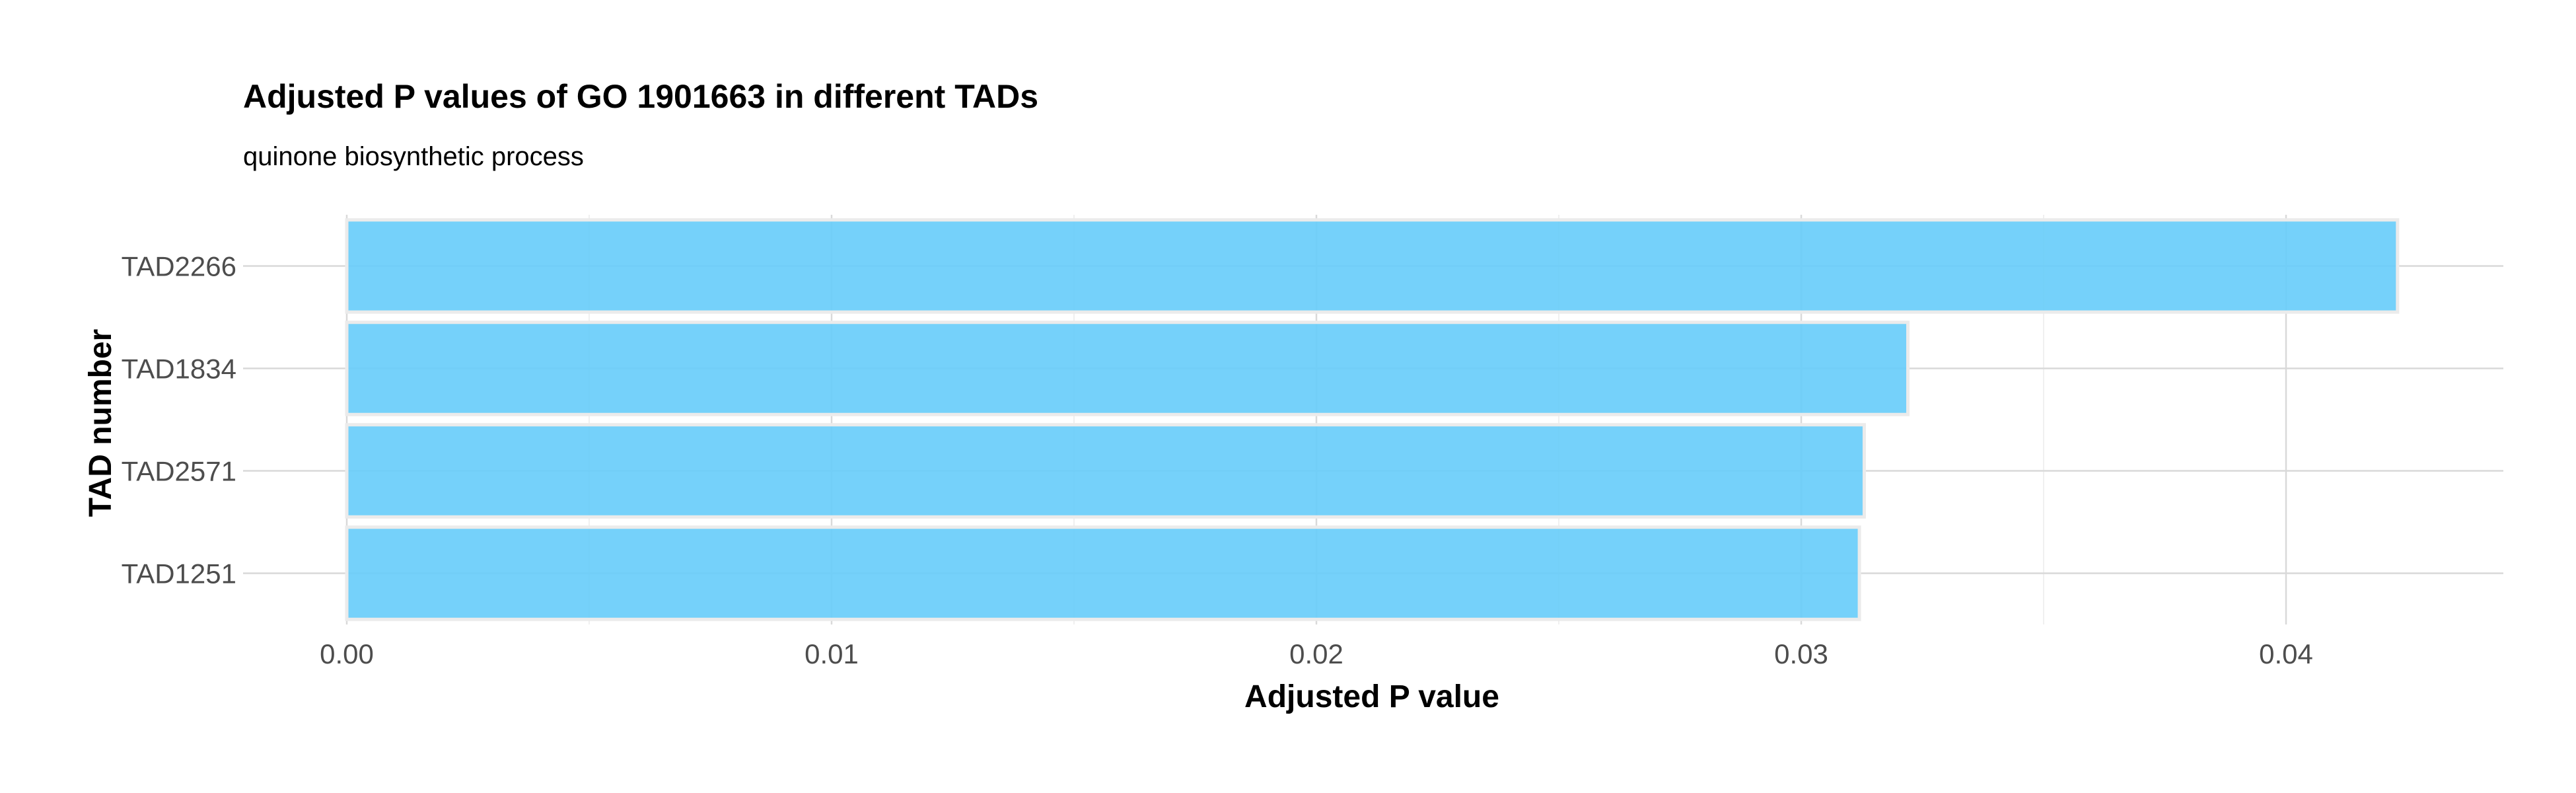 This screenshot has width=2576, height=793. I want to click on chart-subtitle: quinone biosynthetic process, so click(413, 157).